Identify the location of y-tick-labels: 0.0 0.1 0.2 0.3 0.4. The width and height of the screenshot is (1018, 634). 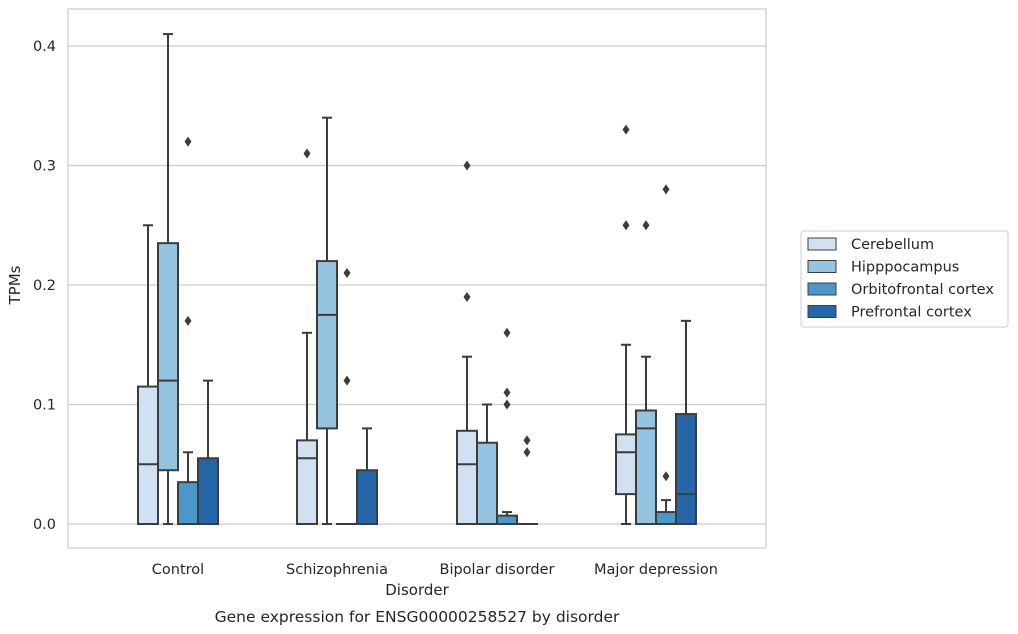
(44, 286).